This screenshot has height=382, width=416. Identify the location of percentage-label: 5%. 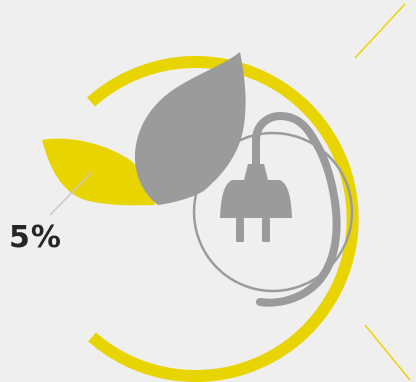
(35, 237).